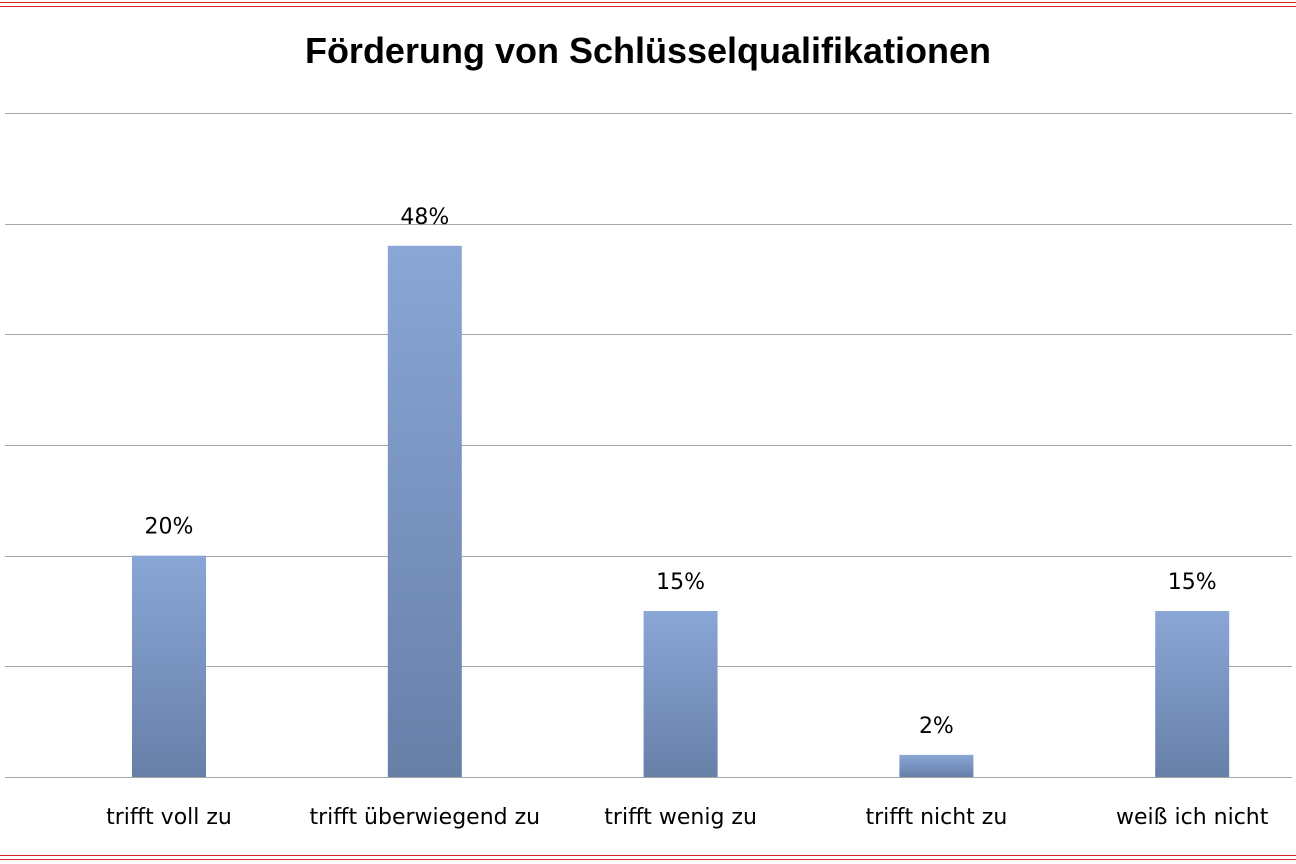 The image size is (1296, 864). Describe the element at coordinates (425, 817) in the screenshot. I see `category-label-1: trifft überwiegend zu` at that location.